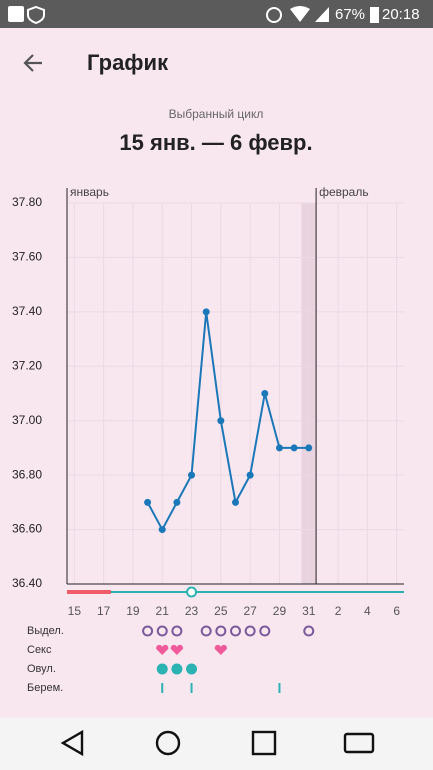 The width and height of the screenshot is (433, 770). Describe the element at coordinates (192, 611) in the screenshot. I see `x-tick-label: 23` at that location.